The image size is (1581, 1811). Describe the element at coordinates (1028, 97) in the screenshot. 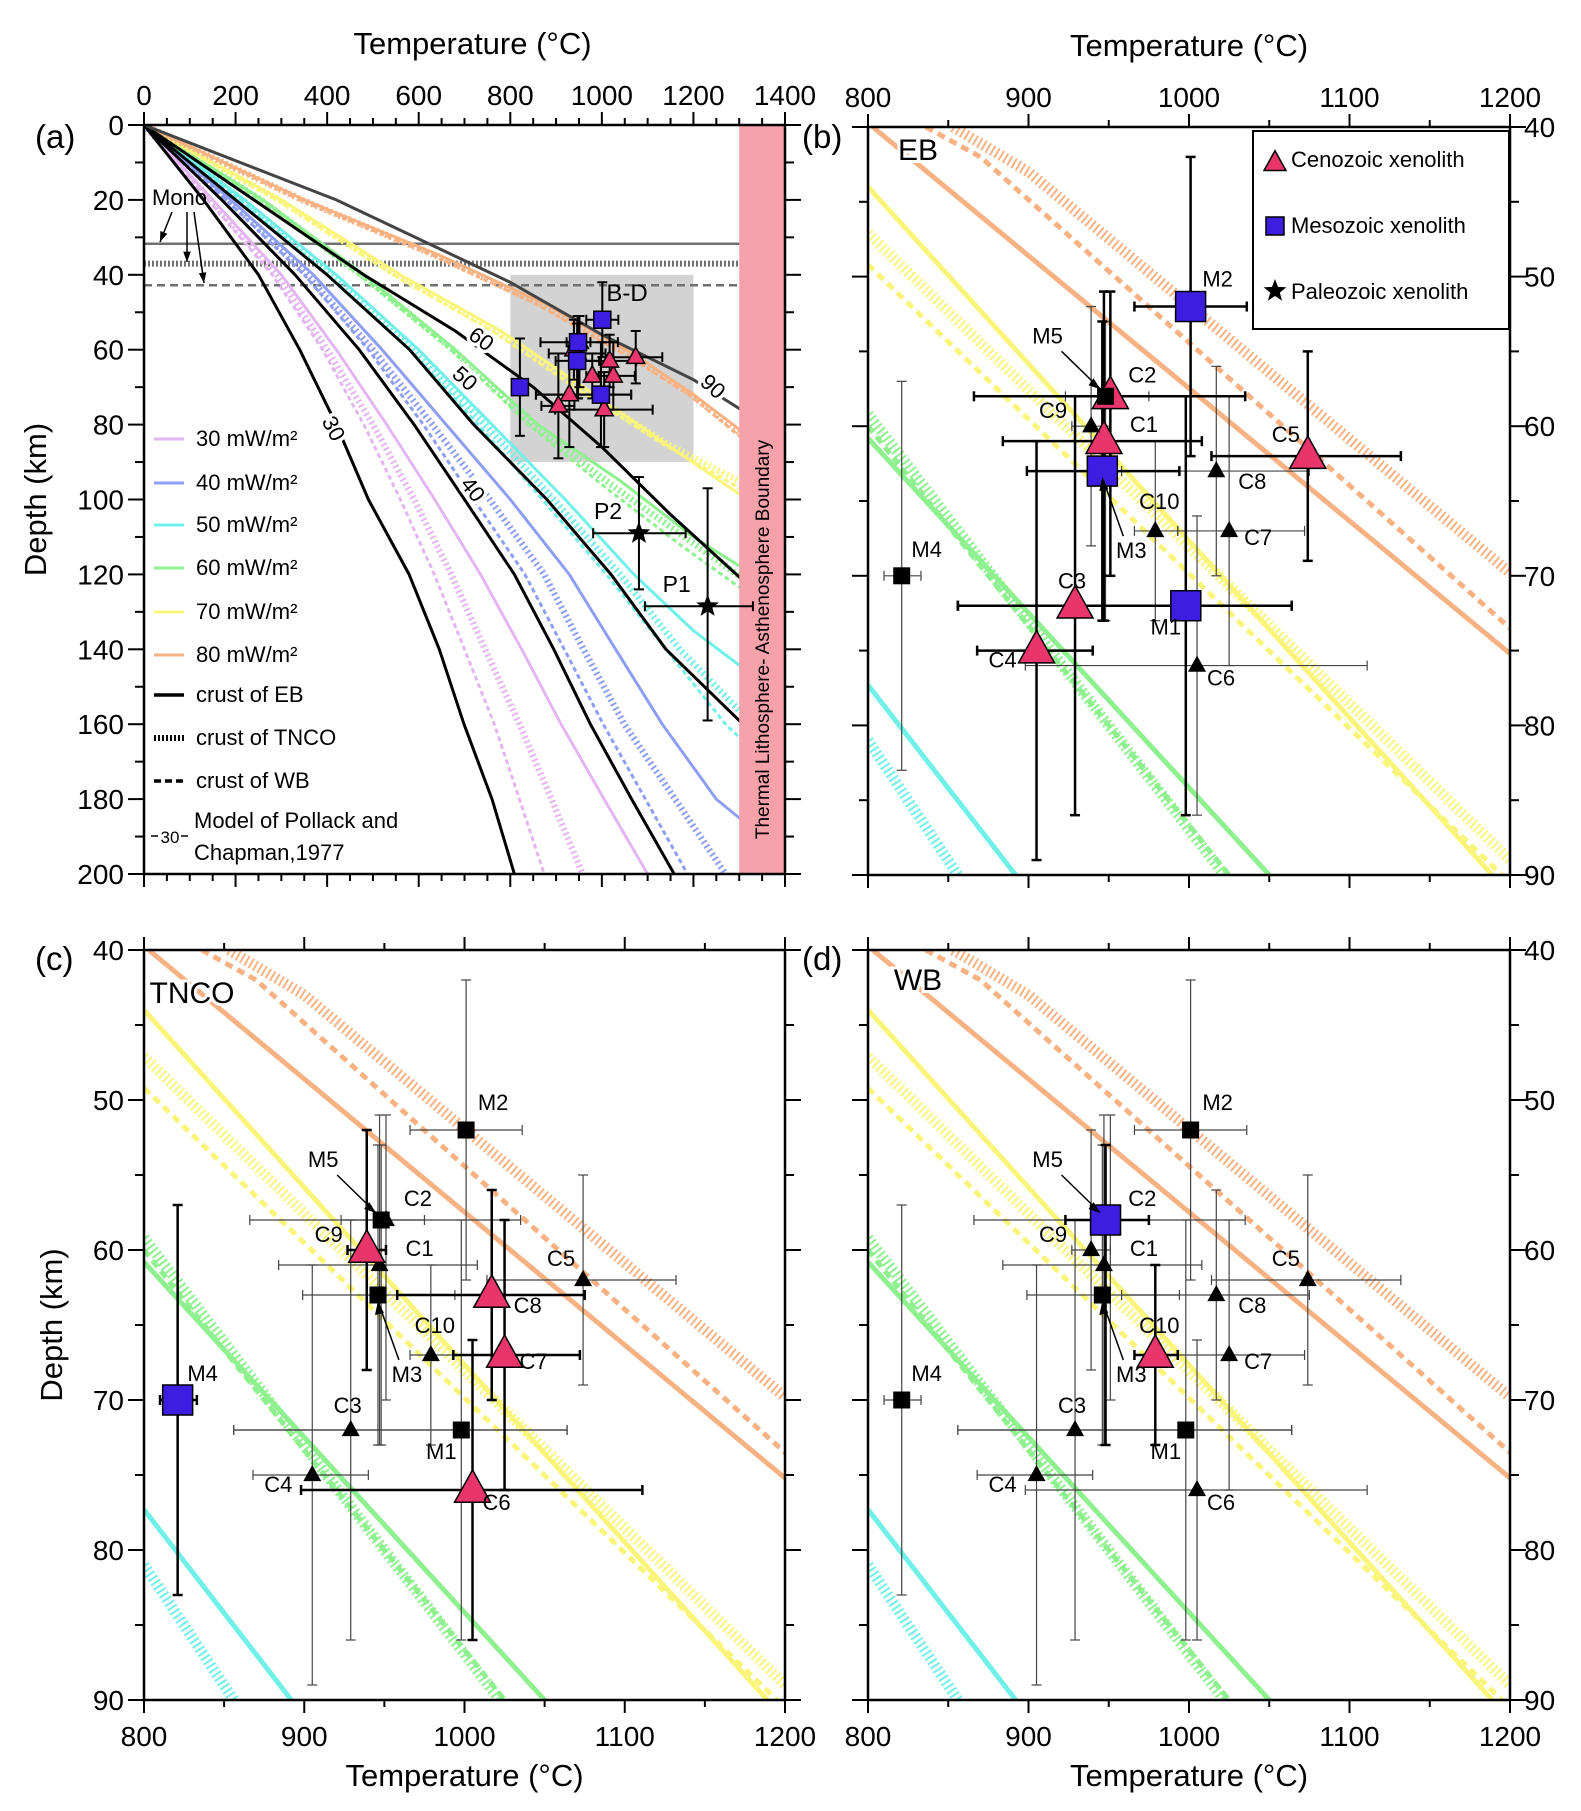

I see `x-tick-label: 900` at that location.